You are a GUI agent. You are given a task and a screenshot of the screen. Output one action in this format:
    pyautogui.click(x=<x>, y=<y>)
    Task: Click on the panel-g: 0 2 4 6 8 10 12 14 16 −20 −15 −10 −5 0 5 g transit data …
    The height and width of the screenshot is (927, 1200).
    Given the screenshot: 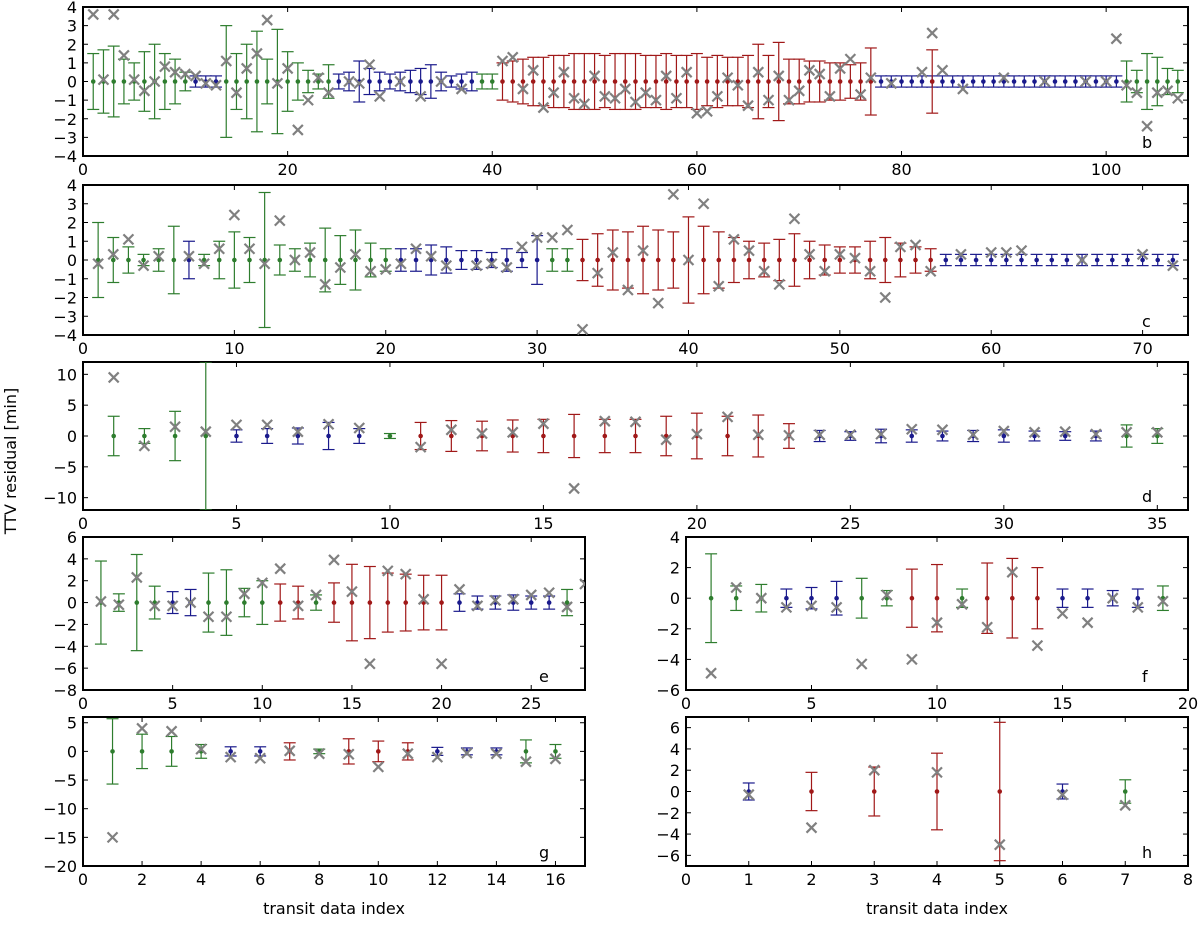 What is the action you would take?
    pyautogui.click(x=314, y=816)
    